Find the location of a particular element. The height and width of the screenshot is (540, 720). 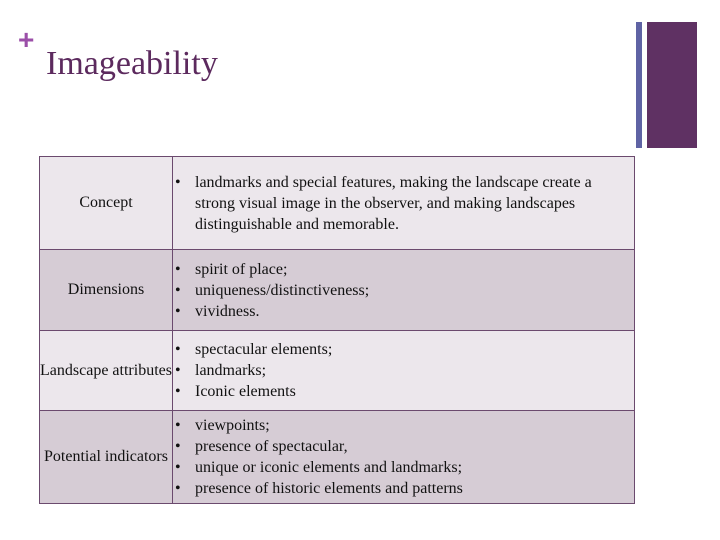

bullet-item: uniqueness/distinctiveness; is located at coordinates (403, 290).